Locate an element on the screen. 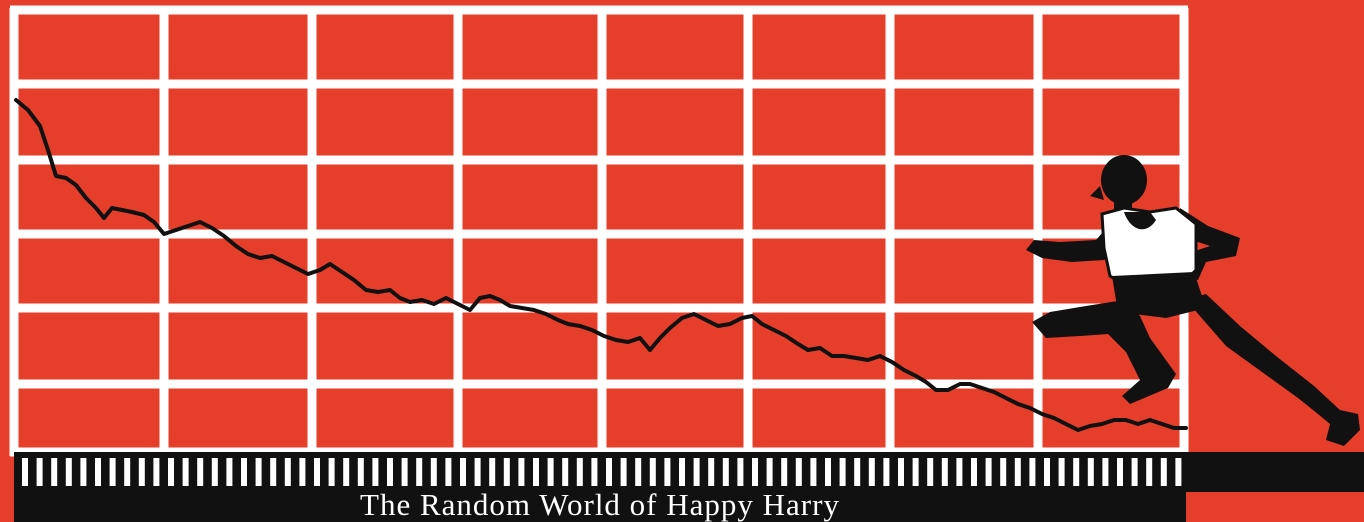 This screenshot has width=1364, height=522. runner-vest is located at coordinates (1149, 245).